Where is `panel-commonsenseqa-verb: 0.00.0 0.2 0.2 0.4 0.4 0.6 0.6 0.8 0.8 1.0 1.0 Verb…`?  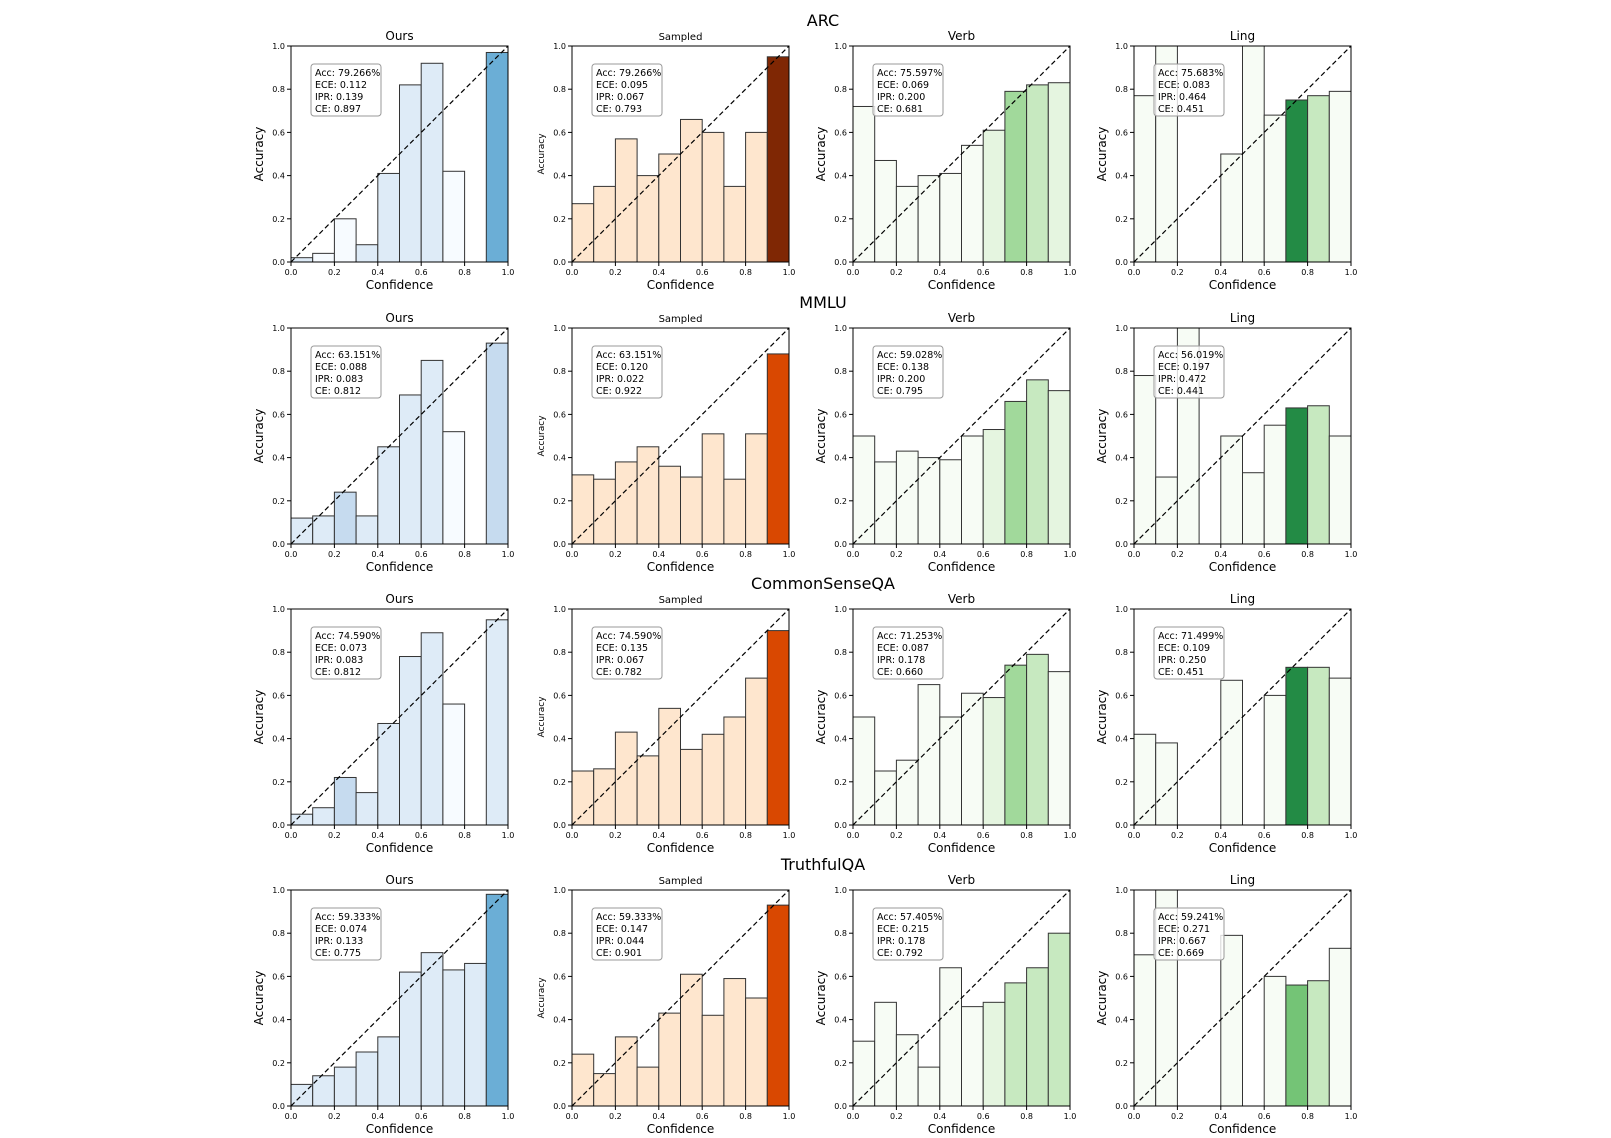
panel-commonsenseqa-verb: 0.00.0 0.2 0.2 0.4 0.4 0.6 0.6 0.8 0.8 1.0 1.0 Verb… is located at coordinates (945, 723).